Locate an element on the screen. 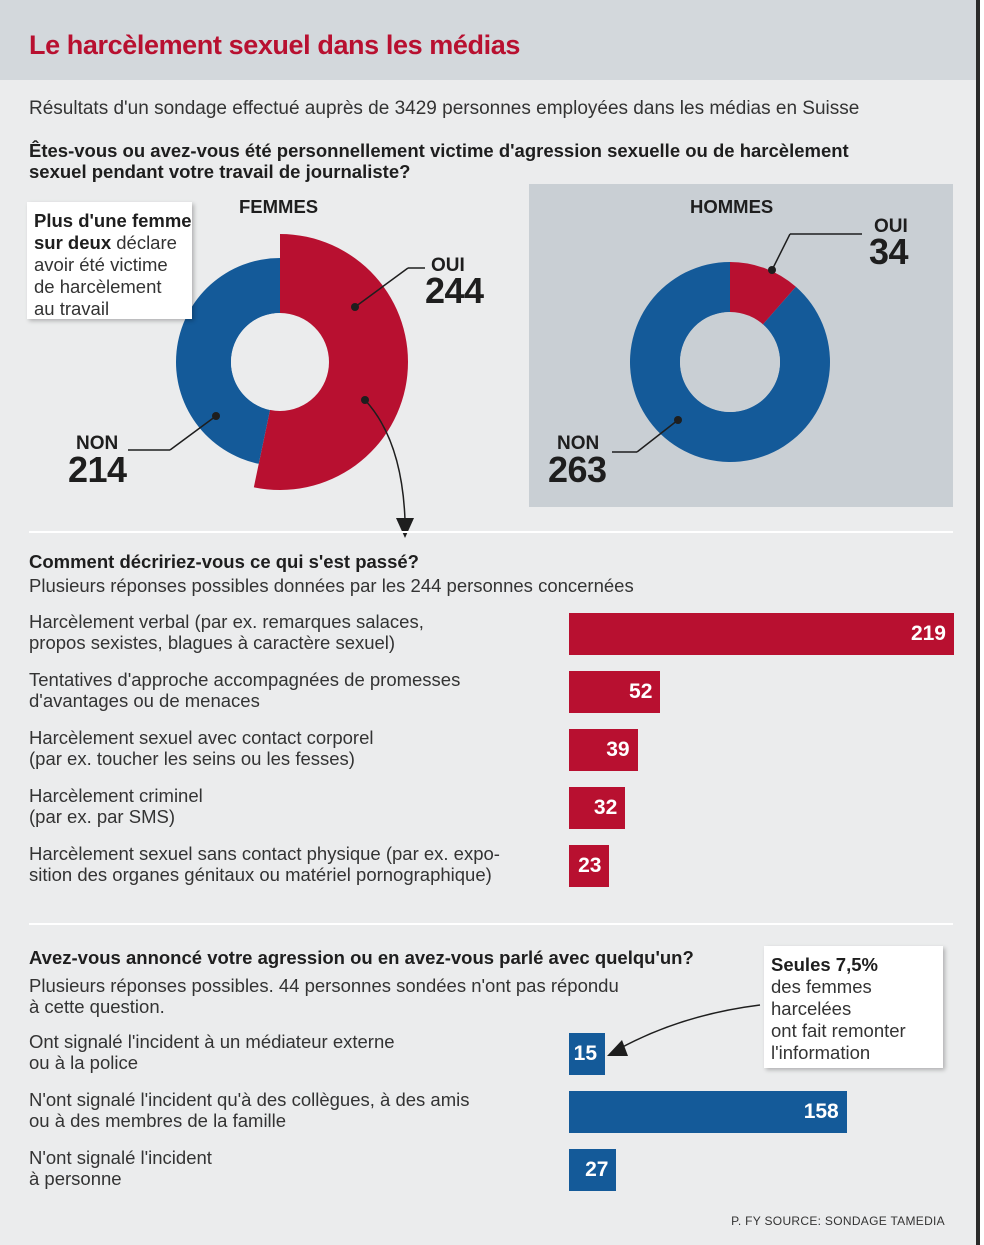  q2-bar: 39 is located at coordinates (603, 750).